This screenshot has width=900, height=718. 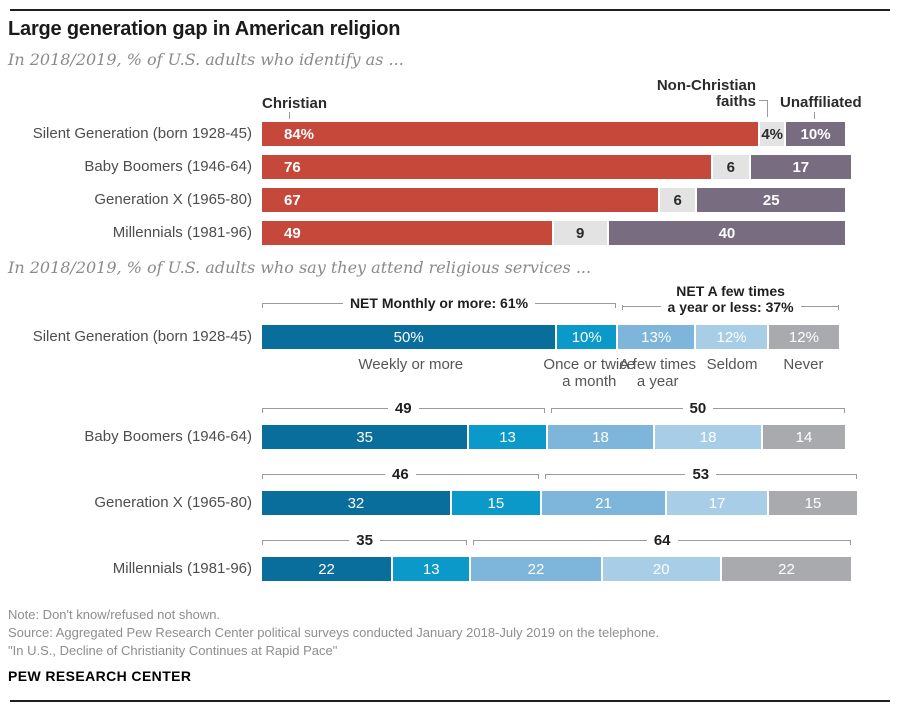 What do you see at coordinates (727, 233) in the screenshot?
I see `bar-segment-unaffiliated: 40` at bounding box center [727, 233].